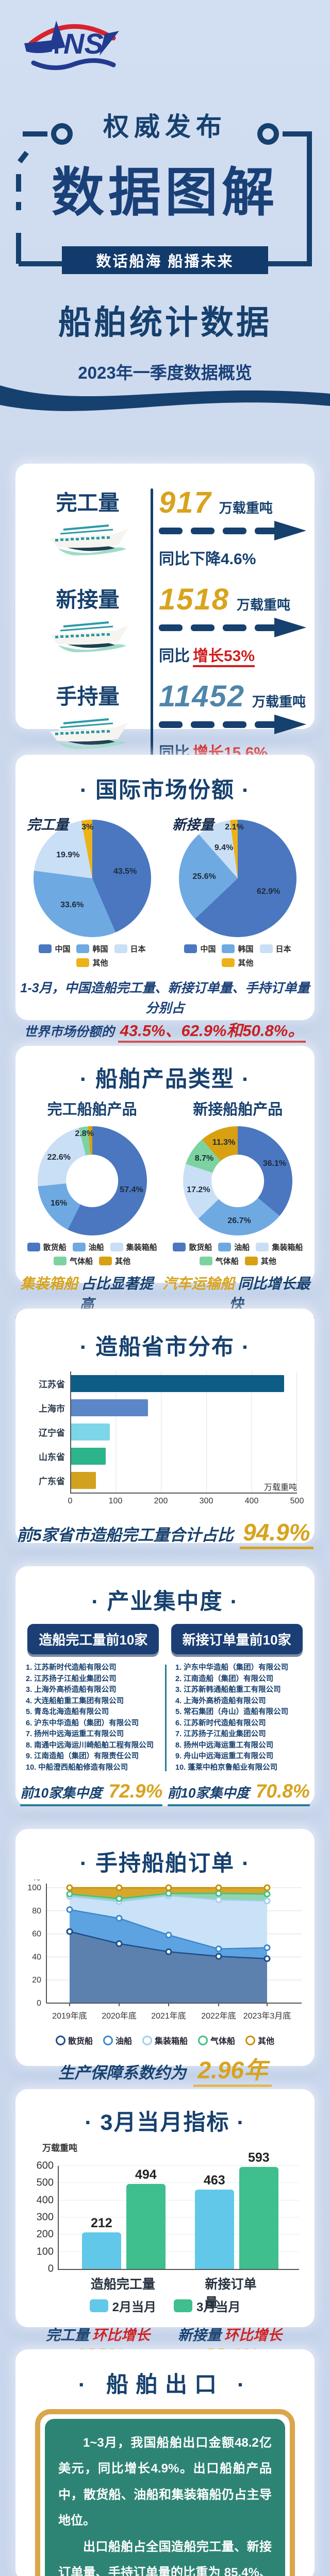  Describe the element at coordinates (238, 1793) in the screenshot. I see `concentration-right-caption: 前10家集中度 70.8%` at that location.